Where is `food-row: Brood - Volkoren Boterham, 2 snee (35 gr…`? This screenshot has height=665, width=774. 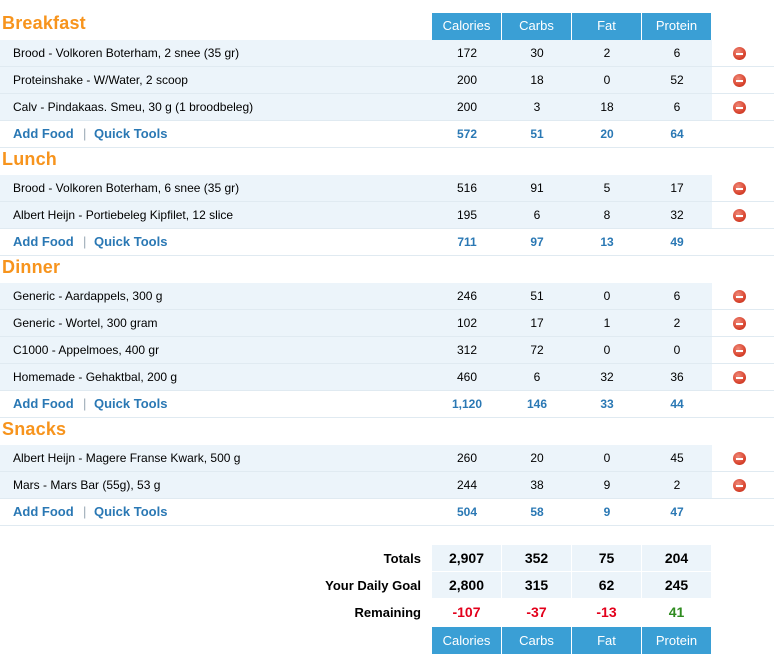
food-row: Brood - Volkoren Boterham, 2 snee (35 gr… is located at coordinates (387, 53).